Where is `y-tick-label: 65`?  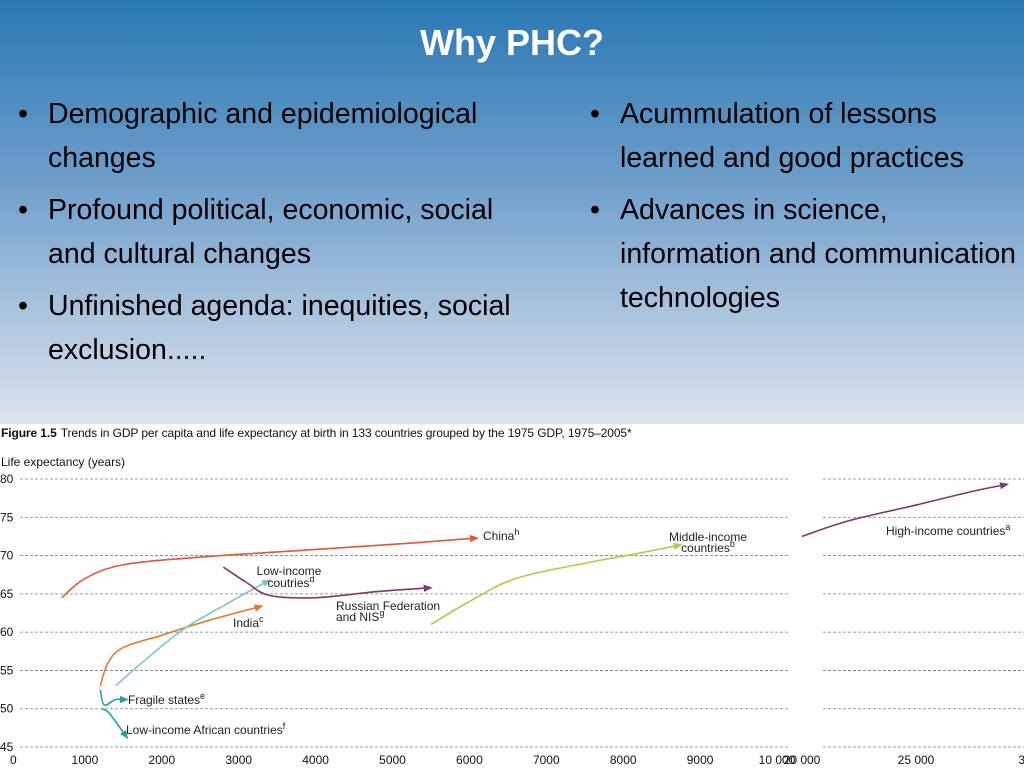 y-tick-label: 65 is located at coordinates (7, 594).